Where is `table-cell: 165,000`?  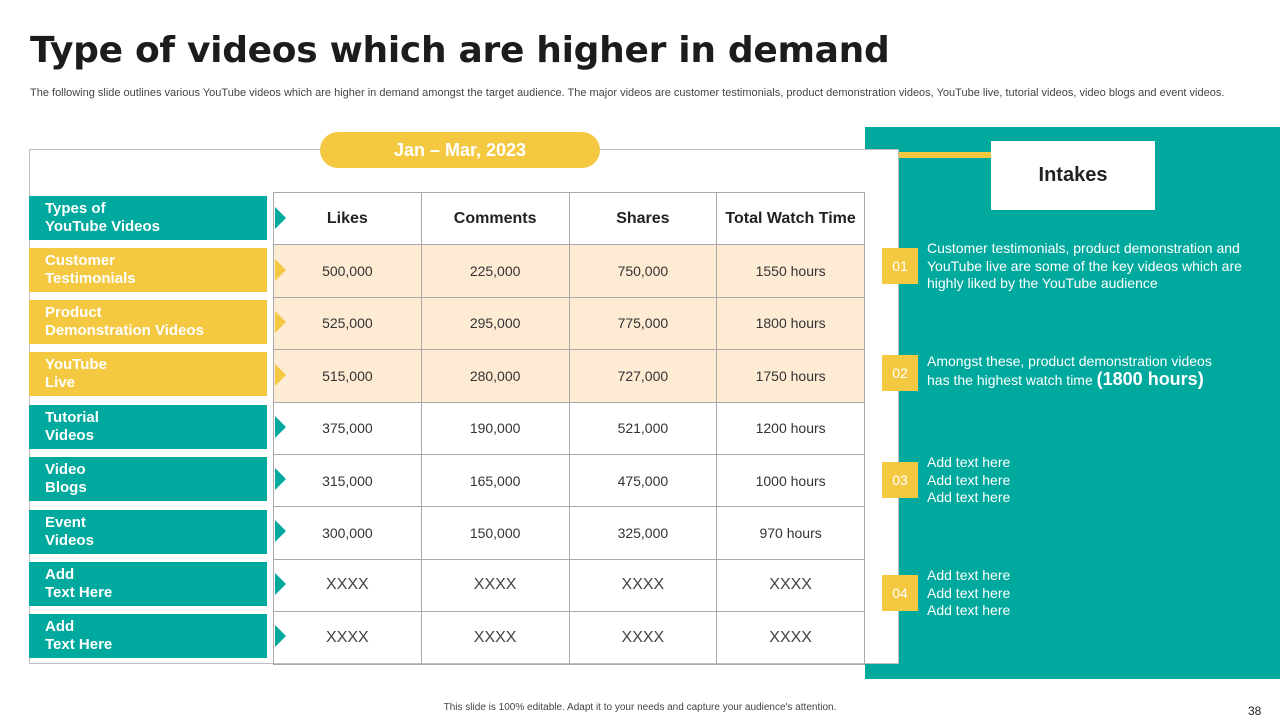
table-cell: 165,000 is located at coordinates (495, 480).